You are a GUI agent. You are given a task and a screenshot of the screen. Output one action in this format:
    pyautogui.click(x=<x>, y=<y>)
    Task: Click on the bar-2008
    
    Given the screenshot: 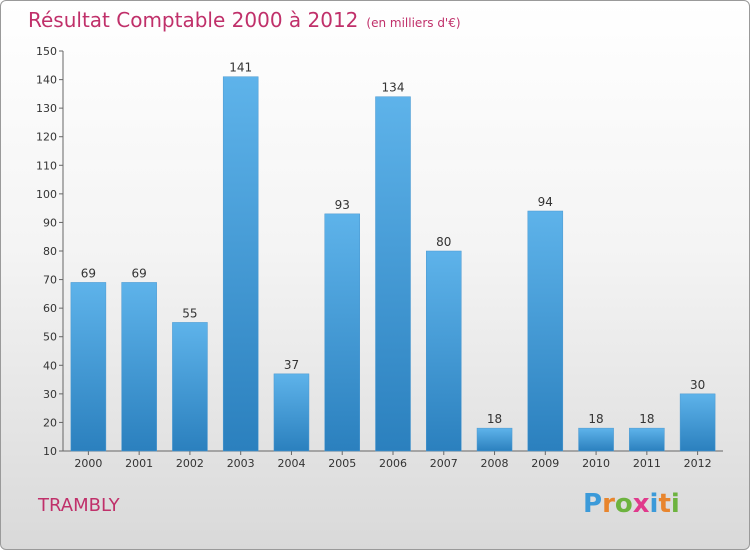 What is the action you would take?
    pyautogui.click(x=494, y=439)
    